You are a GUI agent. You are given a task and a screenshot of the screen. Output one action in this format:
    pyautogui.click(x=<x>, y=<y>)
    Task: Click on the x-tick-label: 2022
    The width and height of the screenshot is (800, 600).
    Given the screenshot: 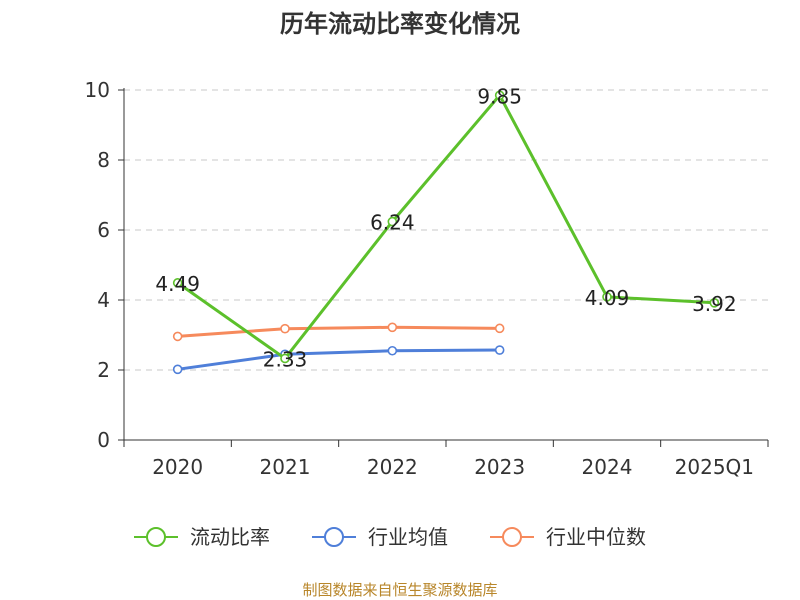 What is the action you would take?
    pyautogui.click(x=392, y=467)
    